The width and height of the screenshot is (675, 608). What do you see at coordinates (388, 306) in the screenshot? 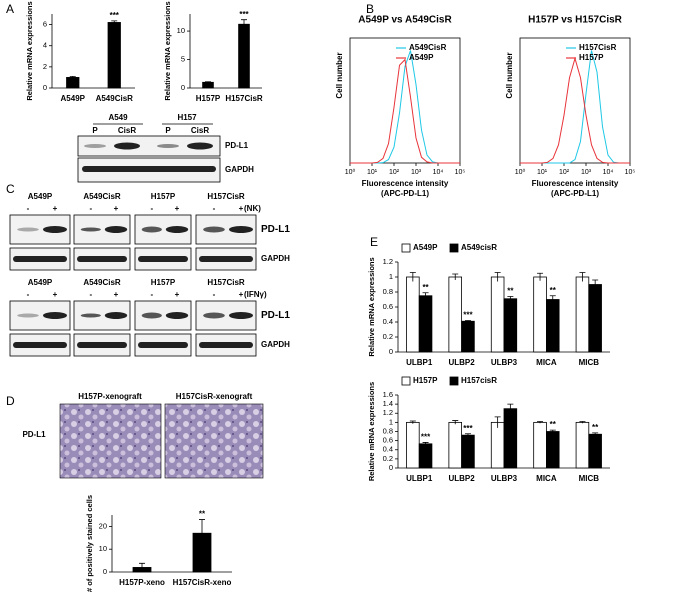
I see `y-tick-label: 0.6` at bounding box center [388, 306].